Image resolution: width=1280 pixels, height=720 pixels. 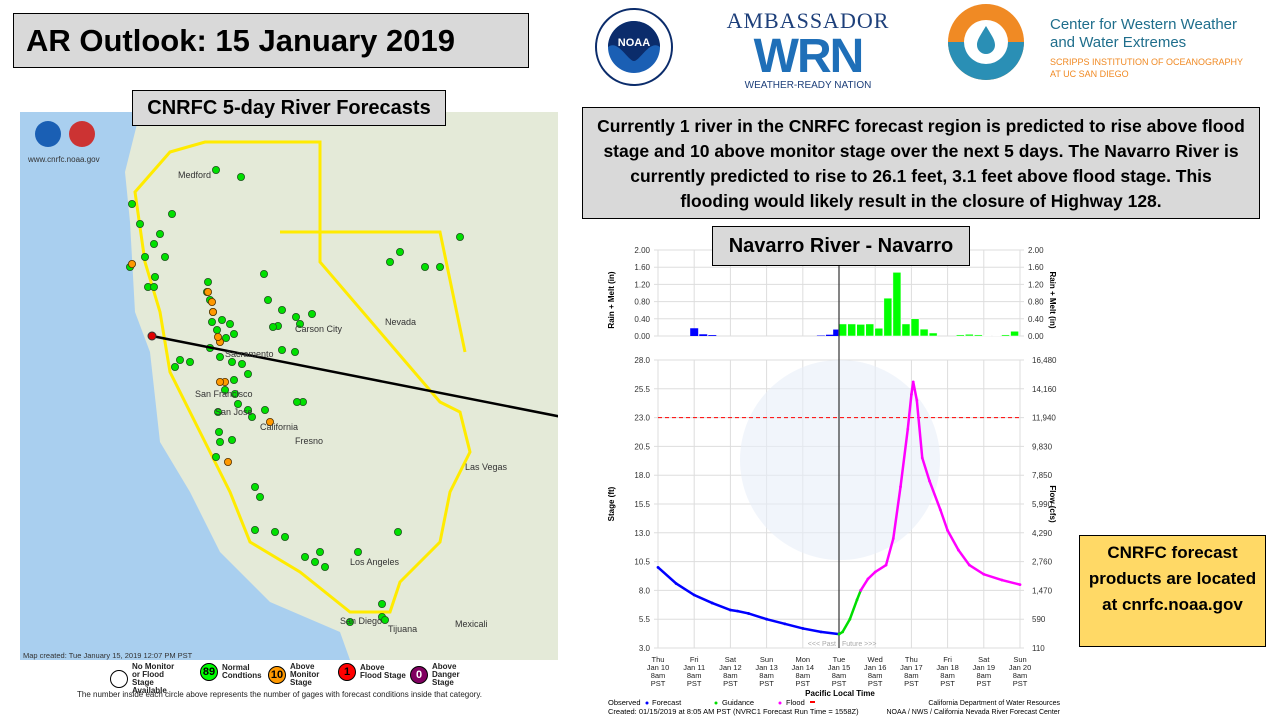 I want to click on x-tick-label: Jan 11, so click(x=694, y=667).